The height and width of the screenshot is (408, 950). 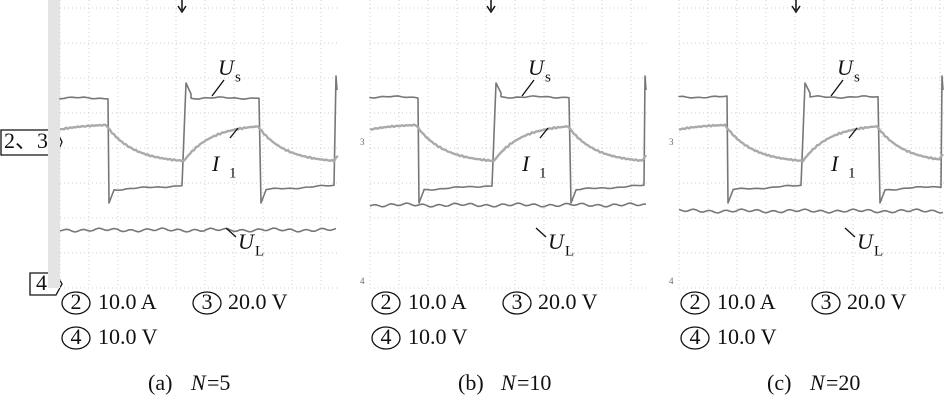 I want to click on caption-label: (b), so click(x=471, y=382).